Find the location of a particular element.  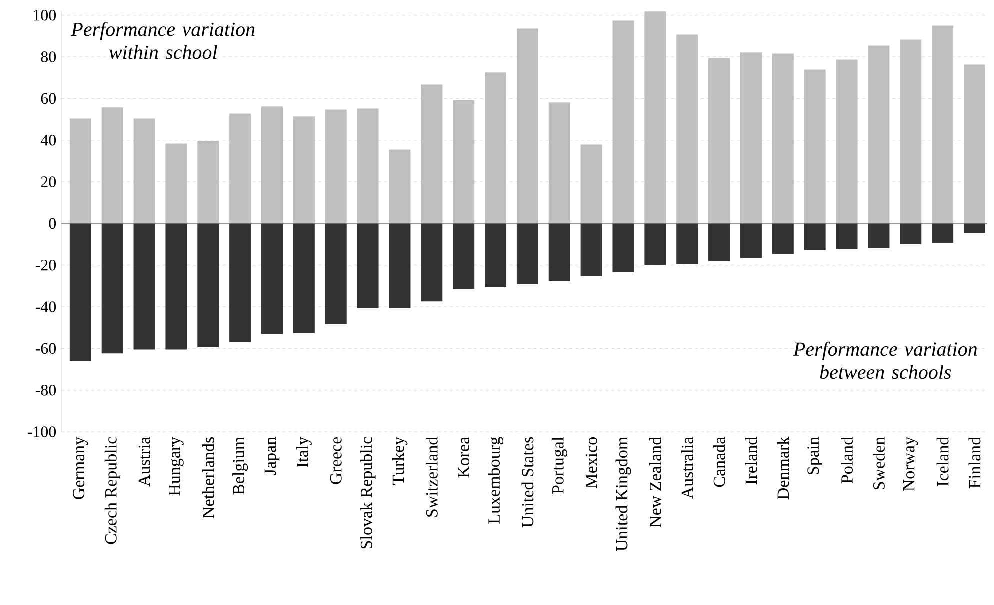

annotation: Performance variation between schools is located at coordinates (885, 361).